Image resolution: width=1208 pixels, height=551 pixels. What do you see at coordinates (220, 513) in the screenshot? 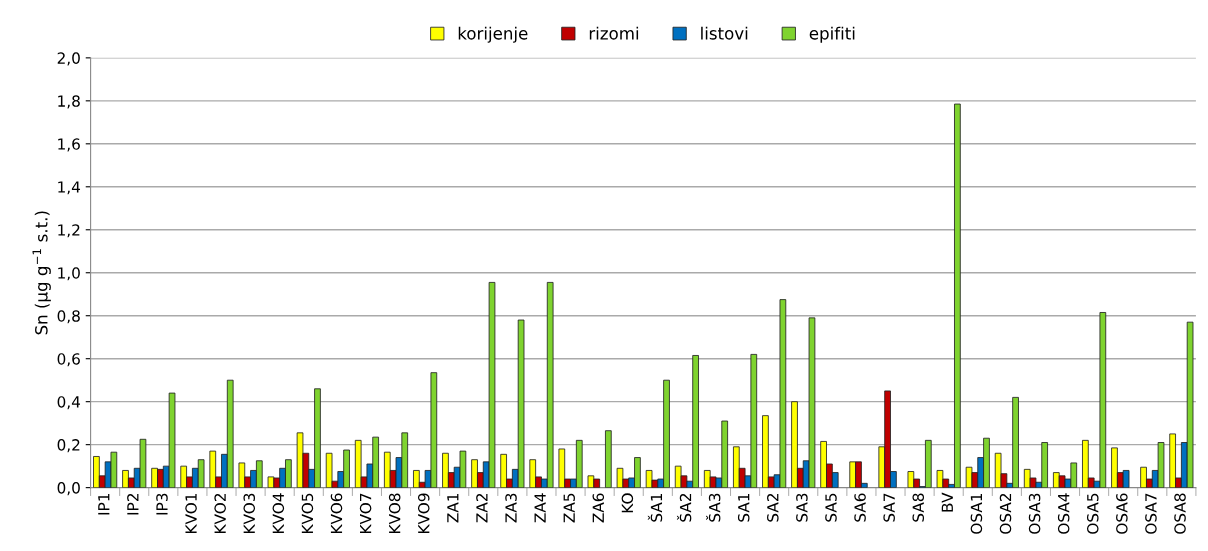
I see `x-tick-label: KVO2` at bounding box center [220, 513].